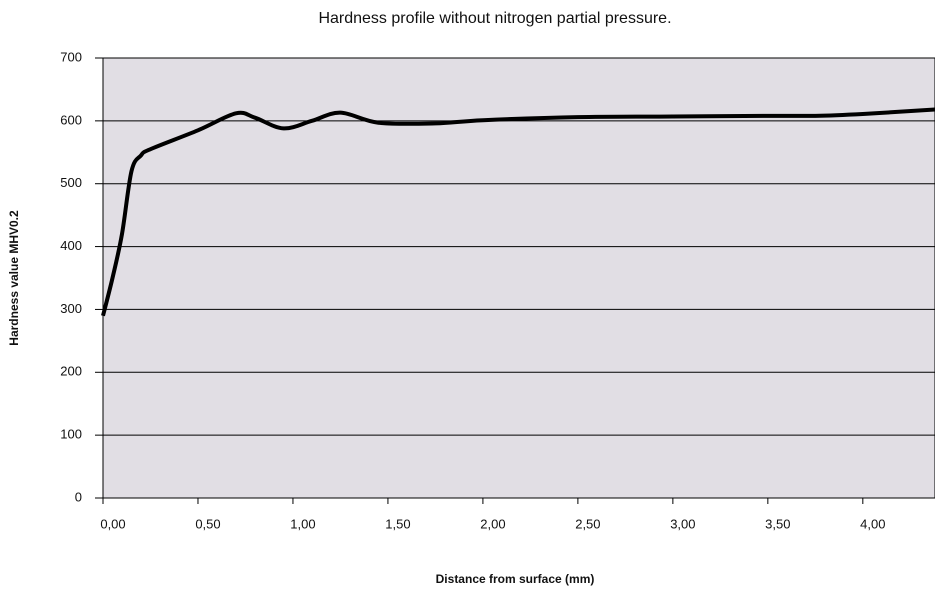  I want to click on y-tick-label: 0, so click(78, 496).